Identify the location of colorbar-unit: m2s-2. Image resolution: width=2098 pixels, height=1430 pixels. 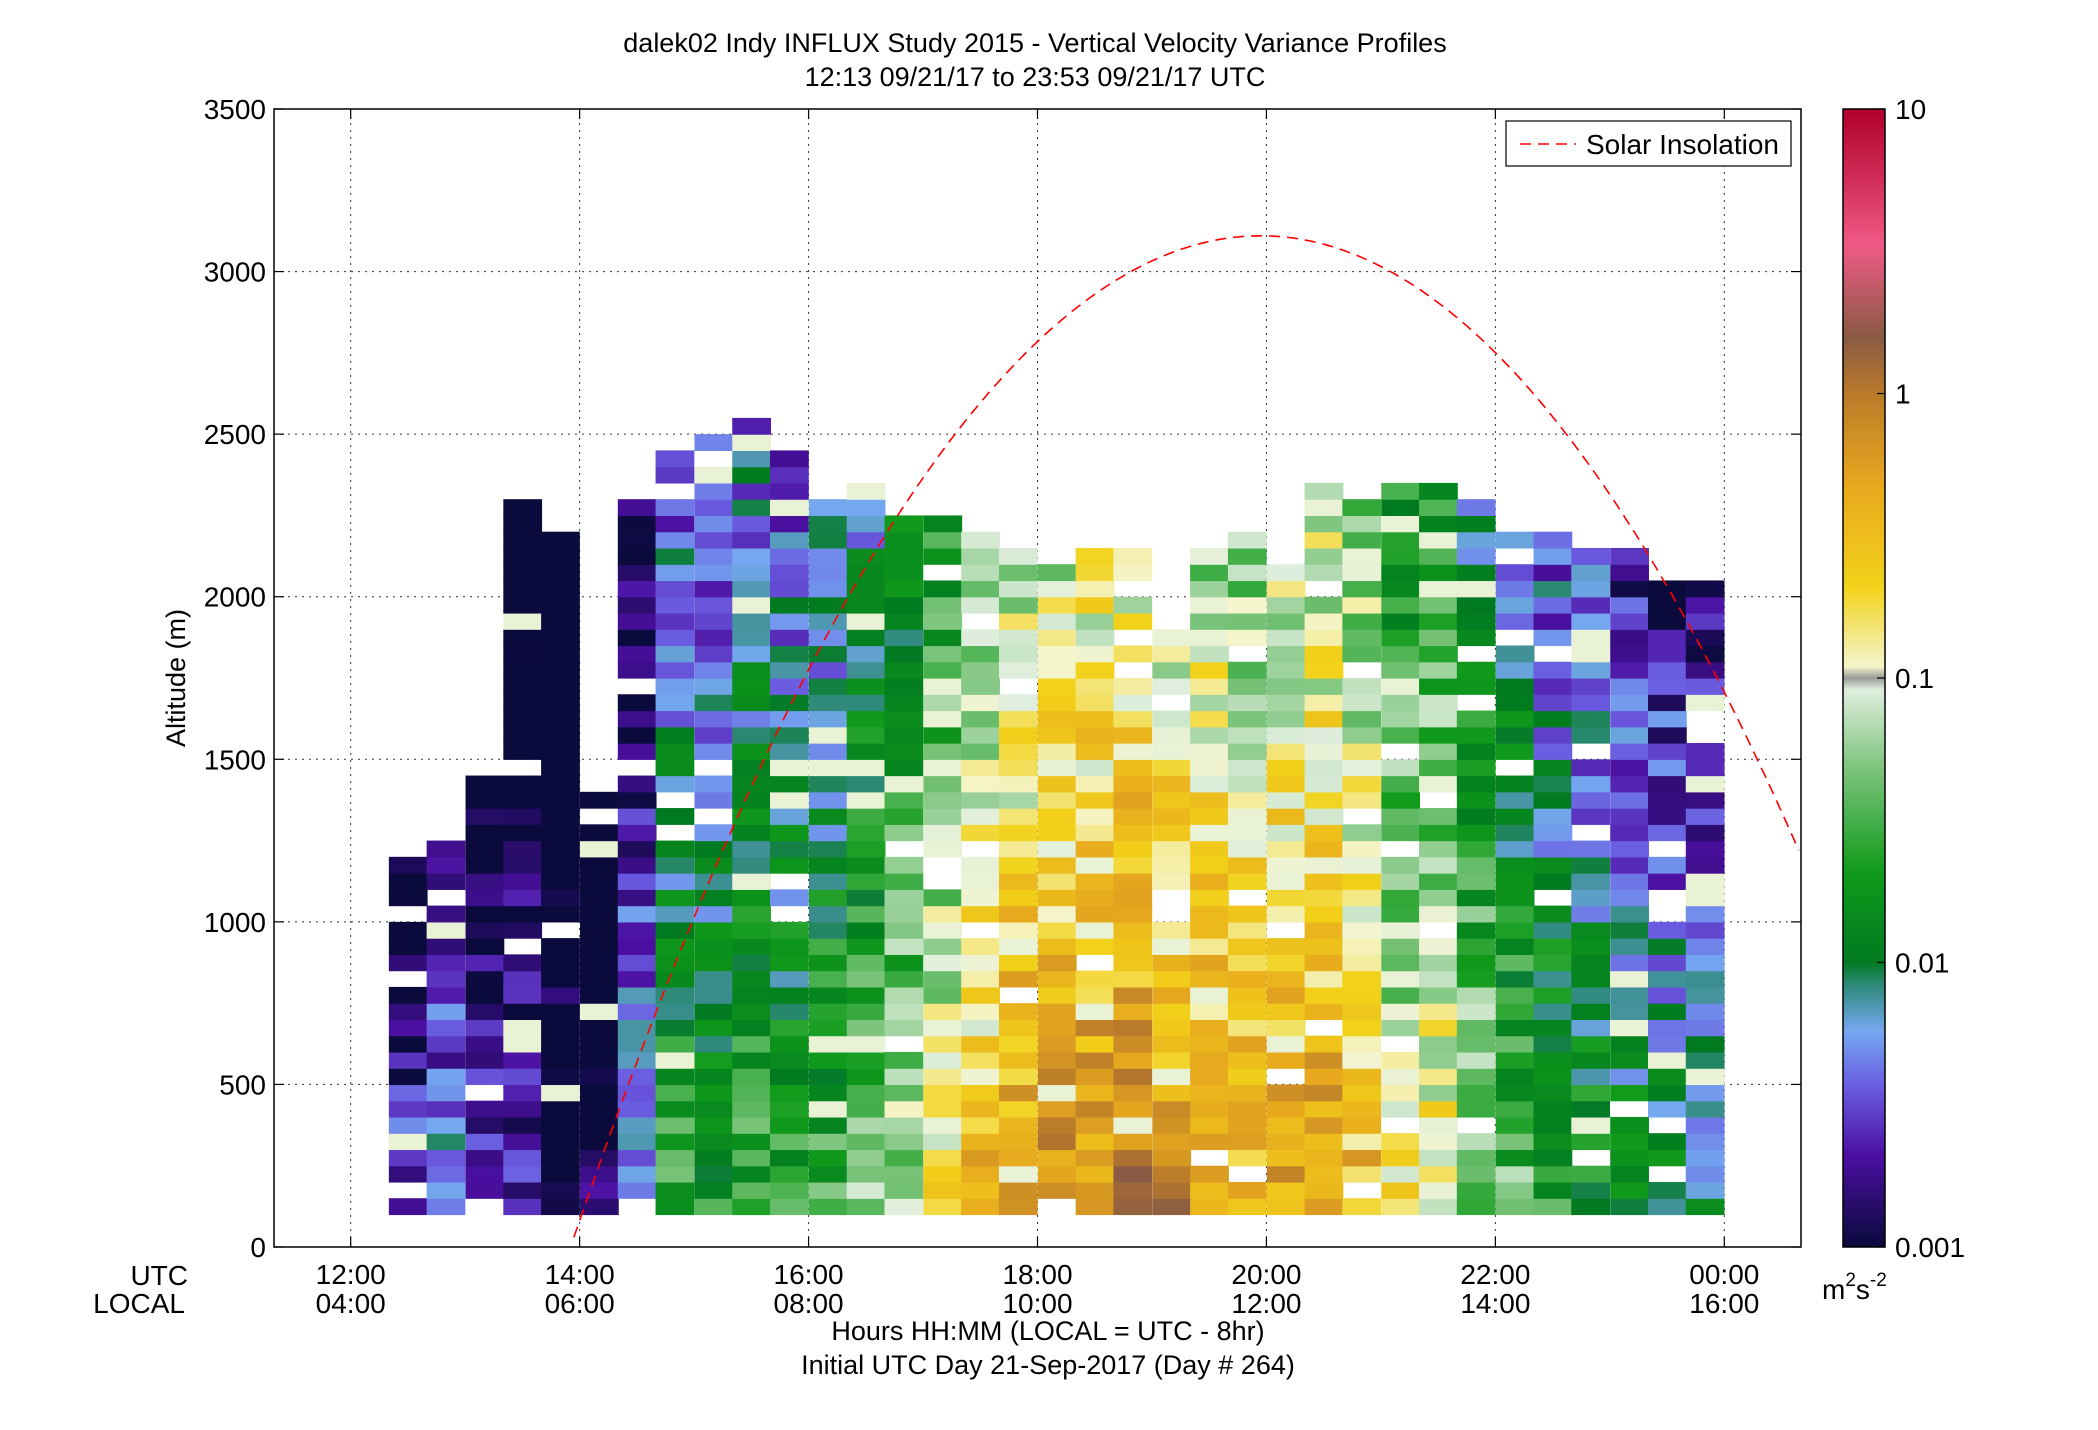
(1854, 1287).